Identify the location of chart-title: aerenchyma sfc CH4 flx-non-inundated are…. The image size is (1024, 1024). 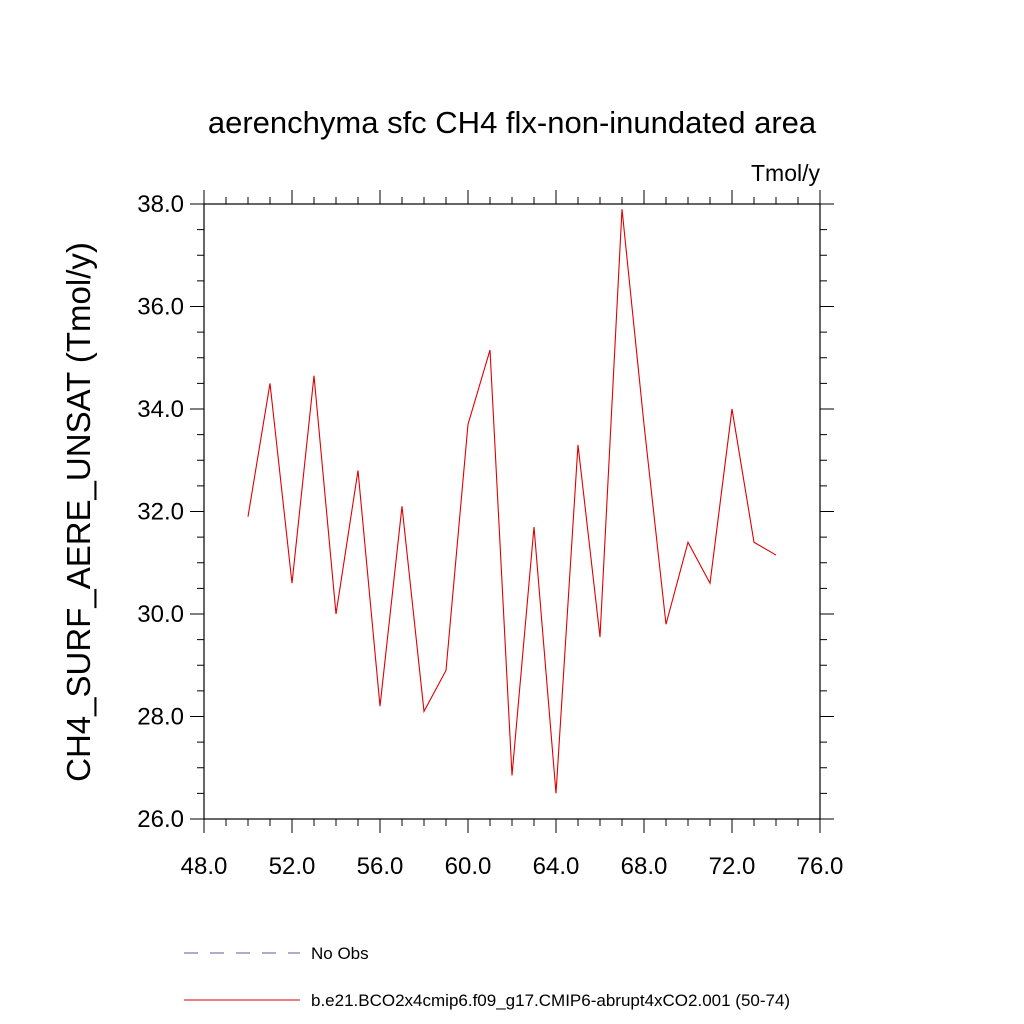
(512, 122).